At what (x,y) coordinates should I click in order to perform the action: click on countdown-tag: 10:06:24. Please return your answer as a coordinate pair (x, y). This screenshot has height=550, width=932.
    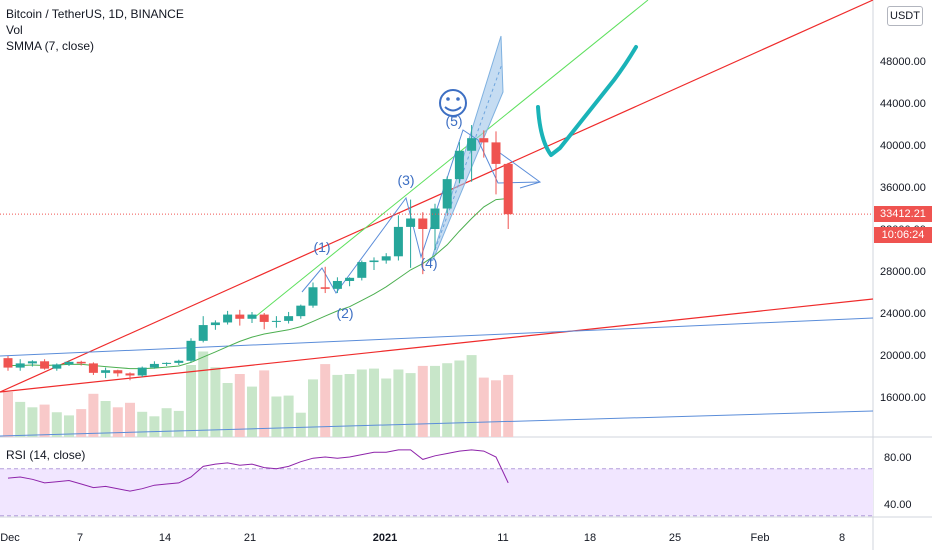
    Looking at the image, I should click on (903, 235).